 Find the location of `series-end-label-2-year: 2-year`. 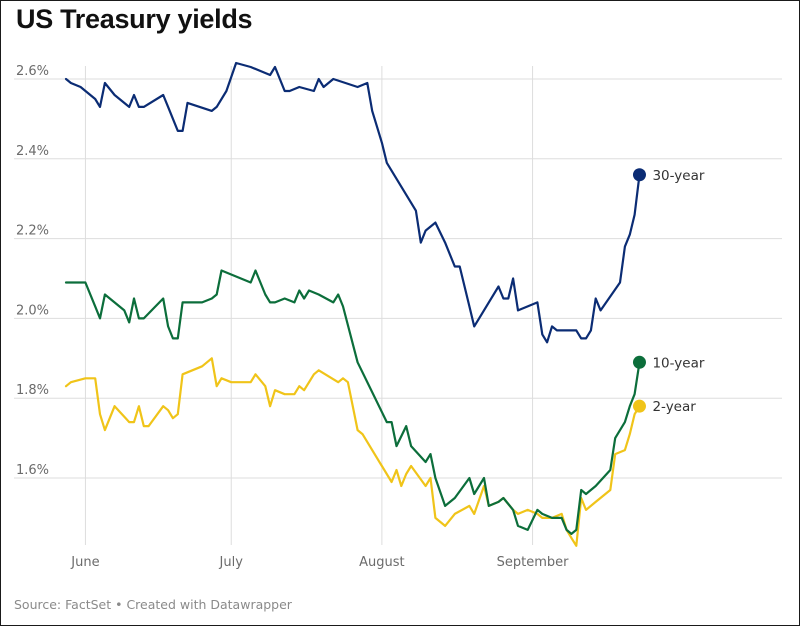

series-end-label-2-year: 2-year is located at coordinates (674, 407).